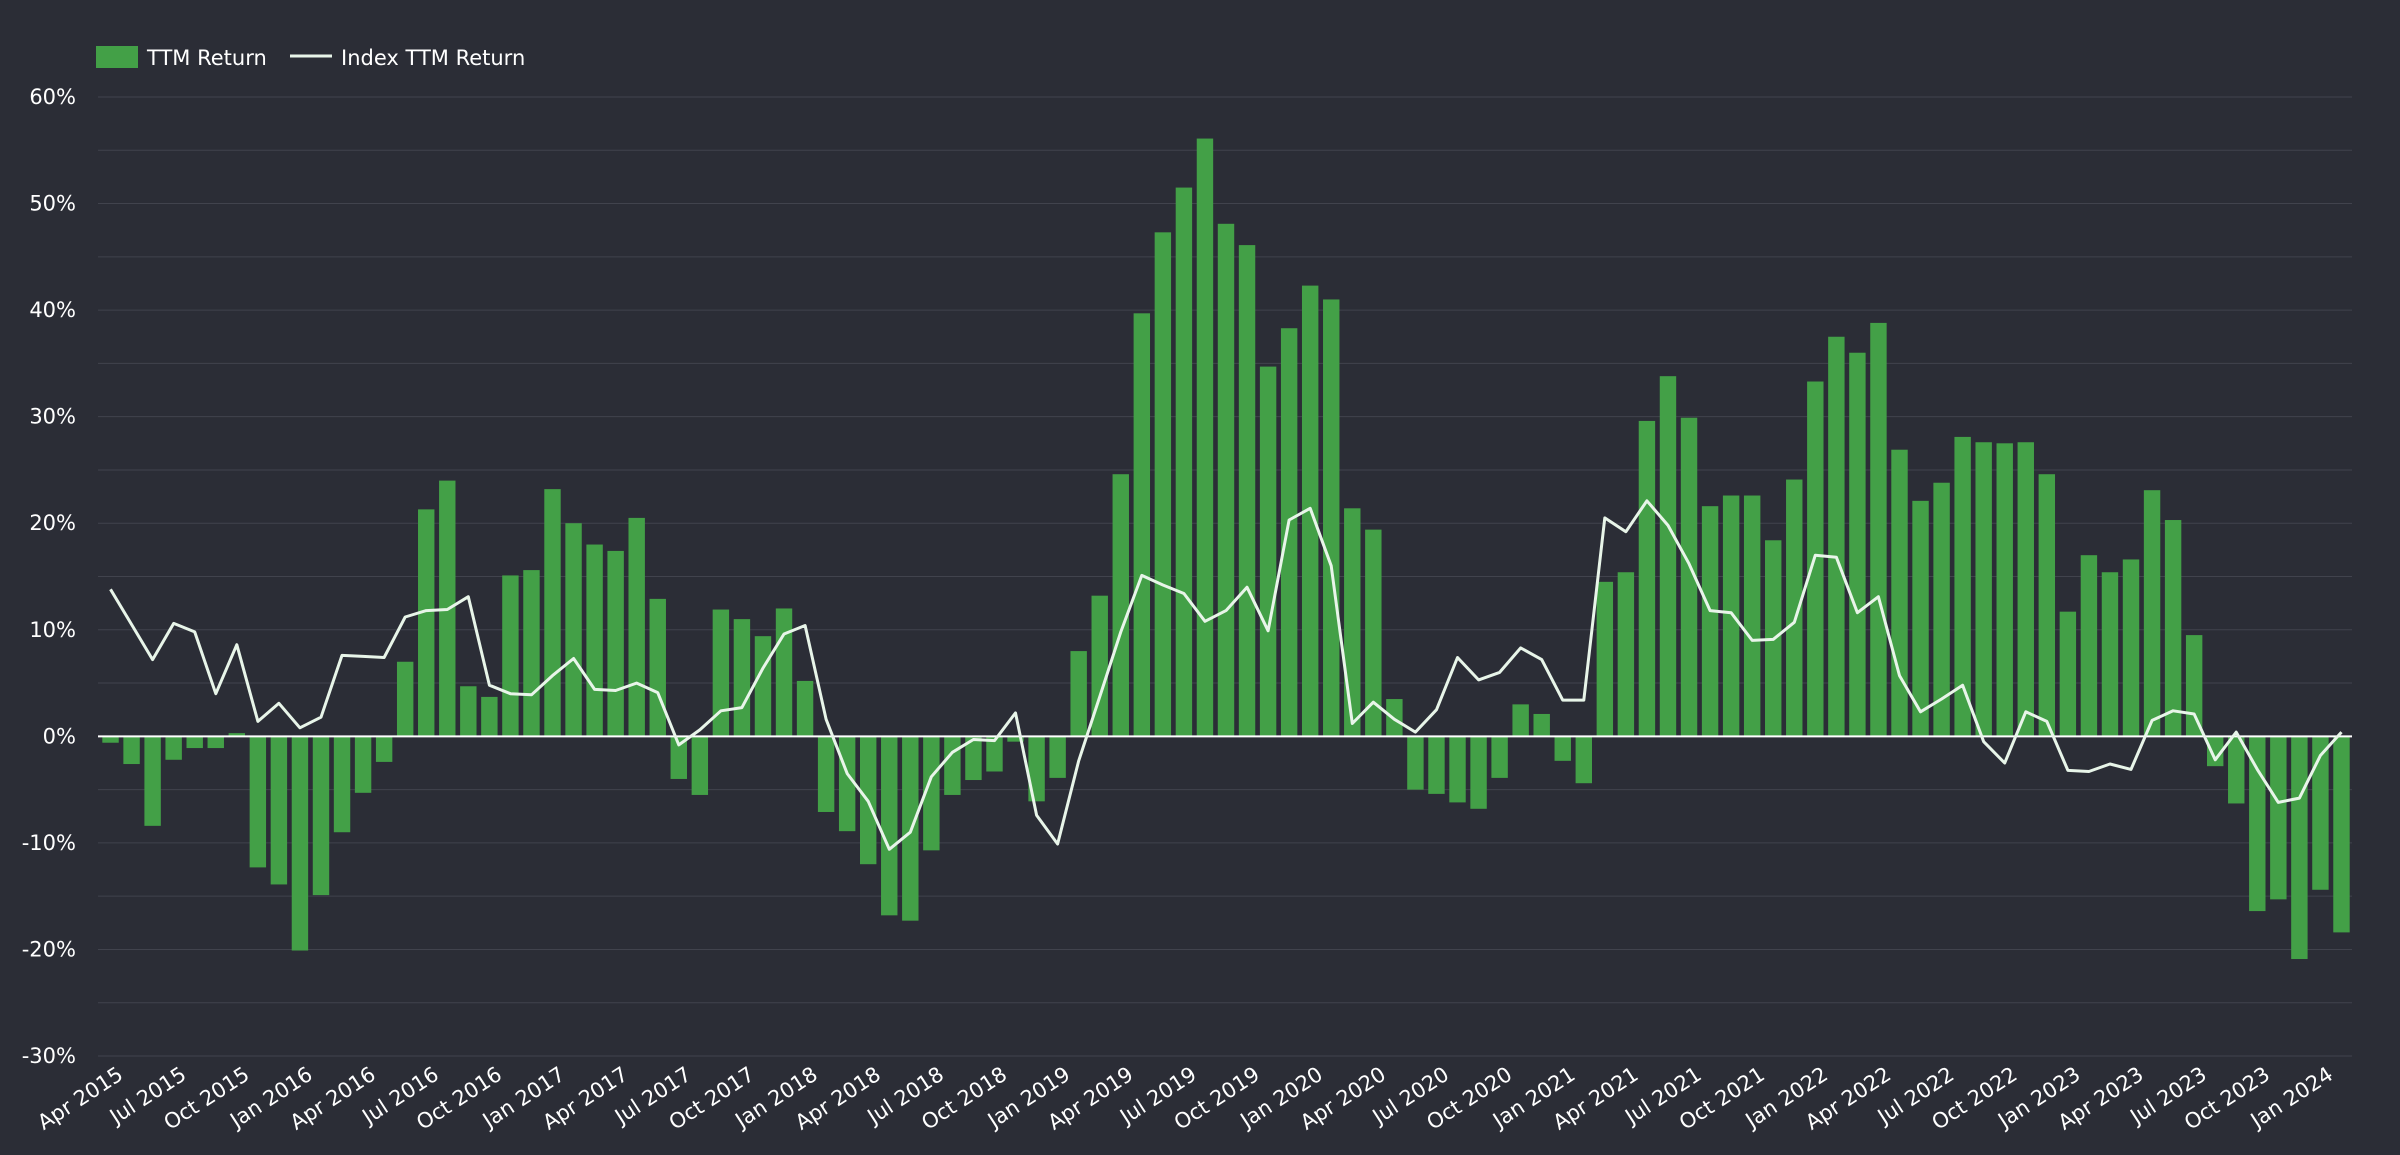 Image resolution: width=2400 pixels, height=1155 pixels. What do you see at coordinates (206, 58) in the screenshot?
I see `legend-label-ttm-return: TTM Return` at bounding box center [206, 58].